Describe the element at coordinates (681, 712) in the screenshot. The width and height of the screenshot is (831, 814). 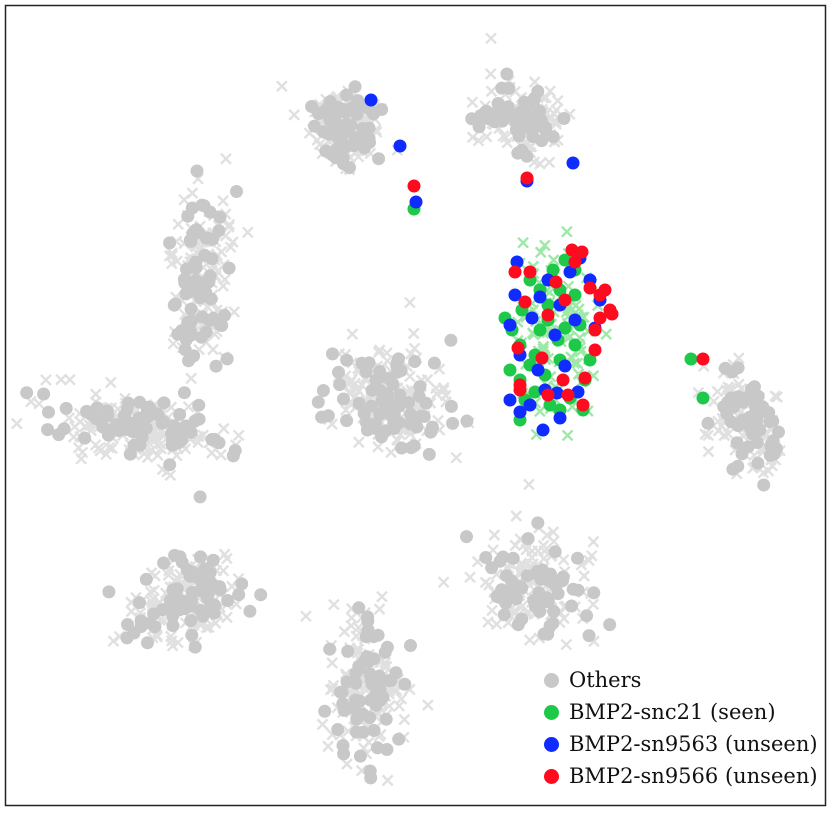
I see `legend-item-seen: BMP2-snc21 (seen)` at that location.